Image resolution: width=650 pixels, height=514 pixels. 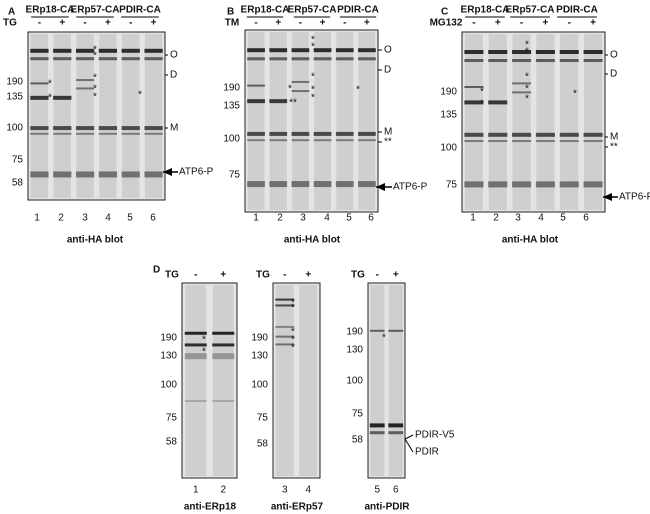 What do you see at coordinates (14, 97) in the screenshot?
I see `mw-marker: 135` at bounding box center [14, 97].